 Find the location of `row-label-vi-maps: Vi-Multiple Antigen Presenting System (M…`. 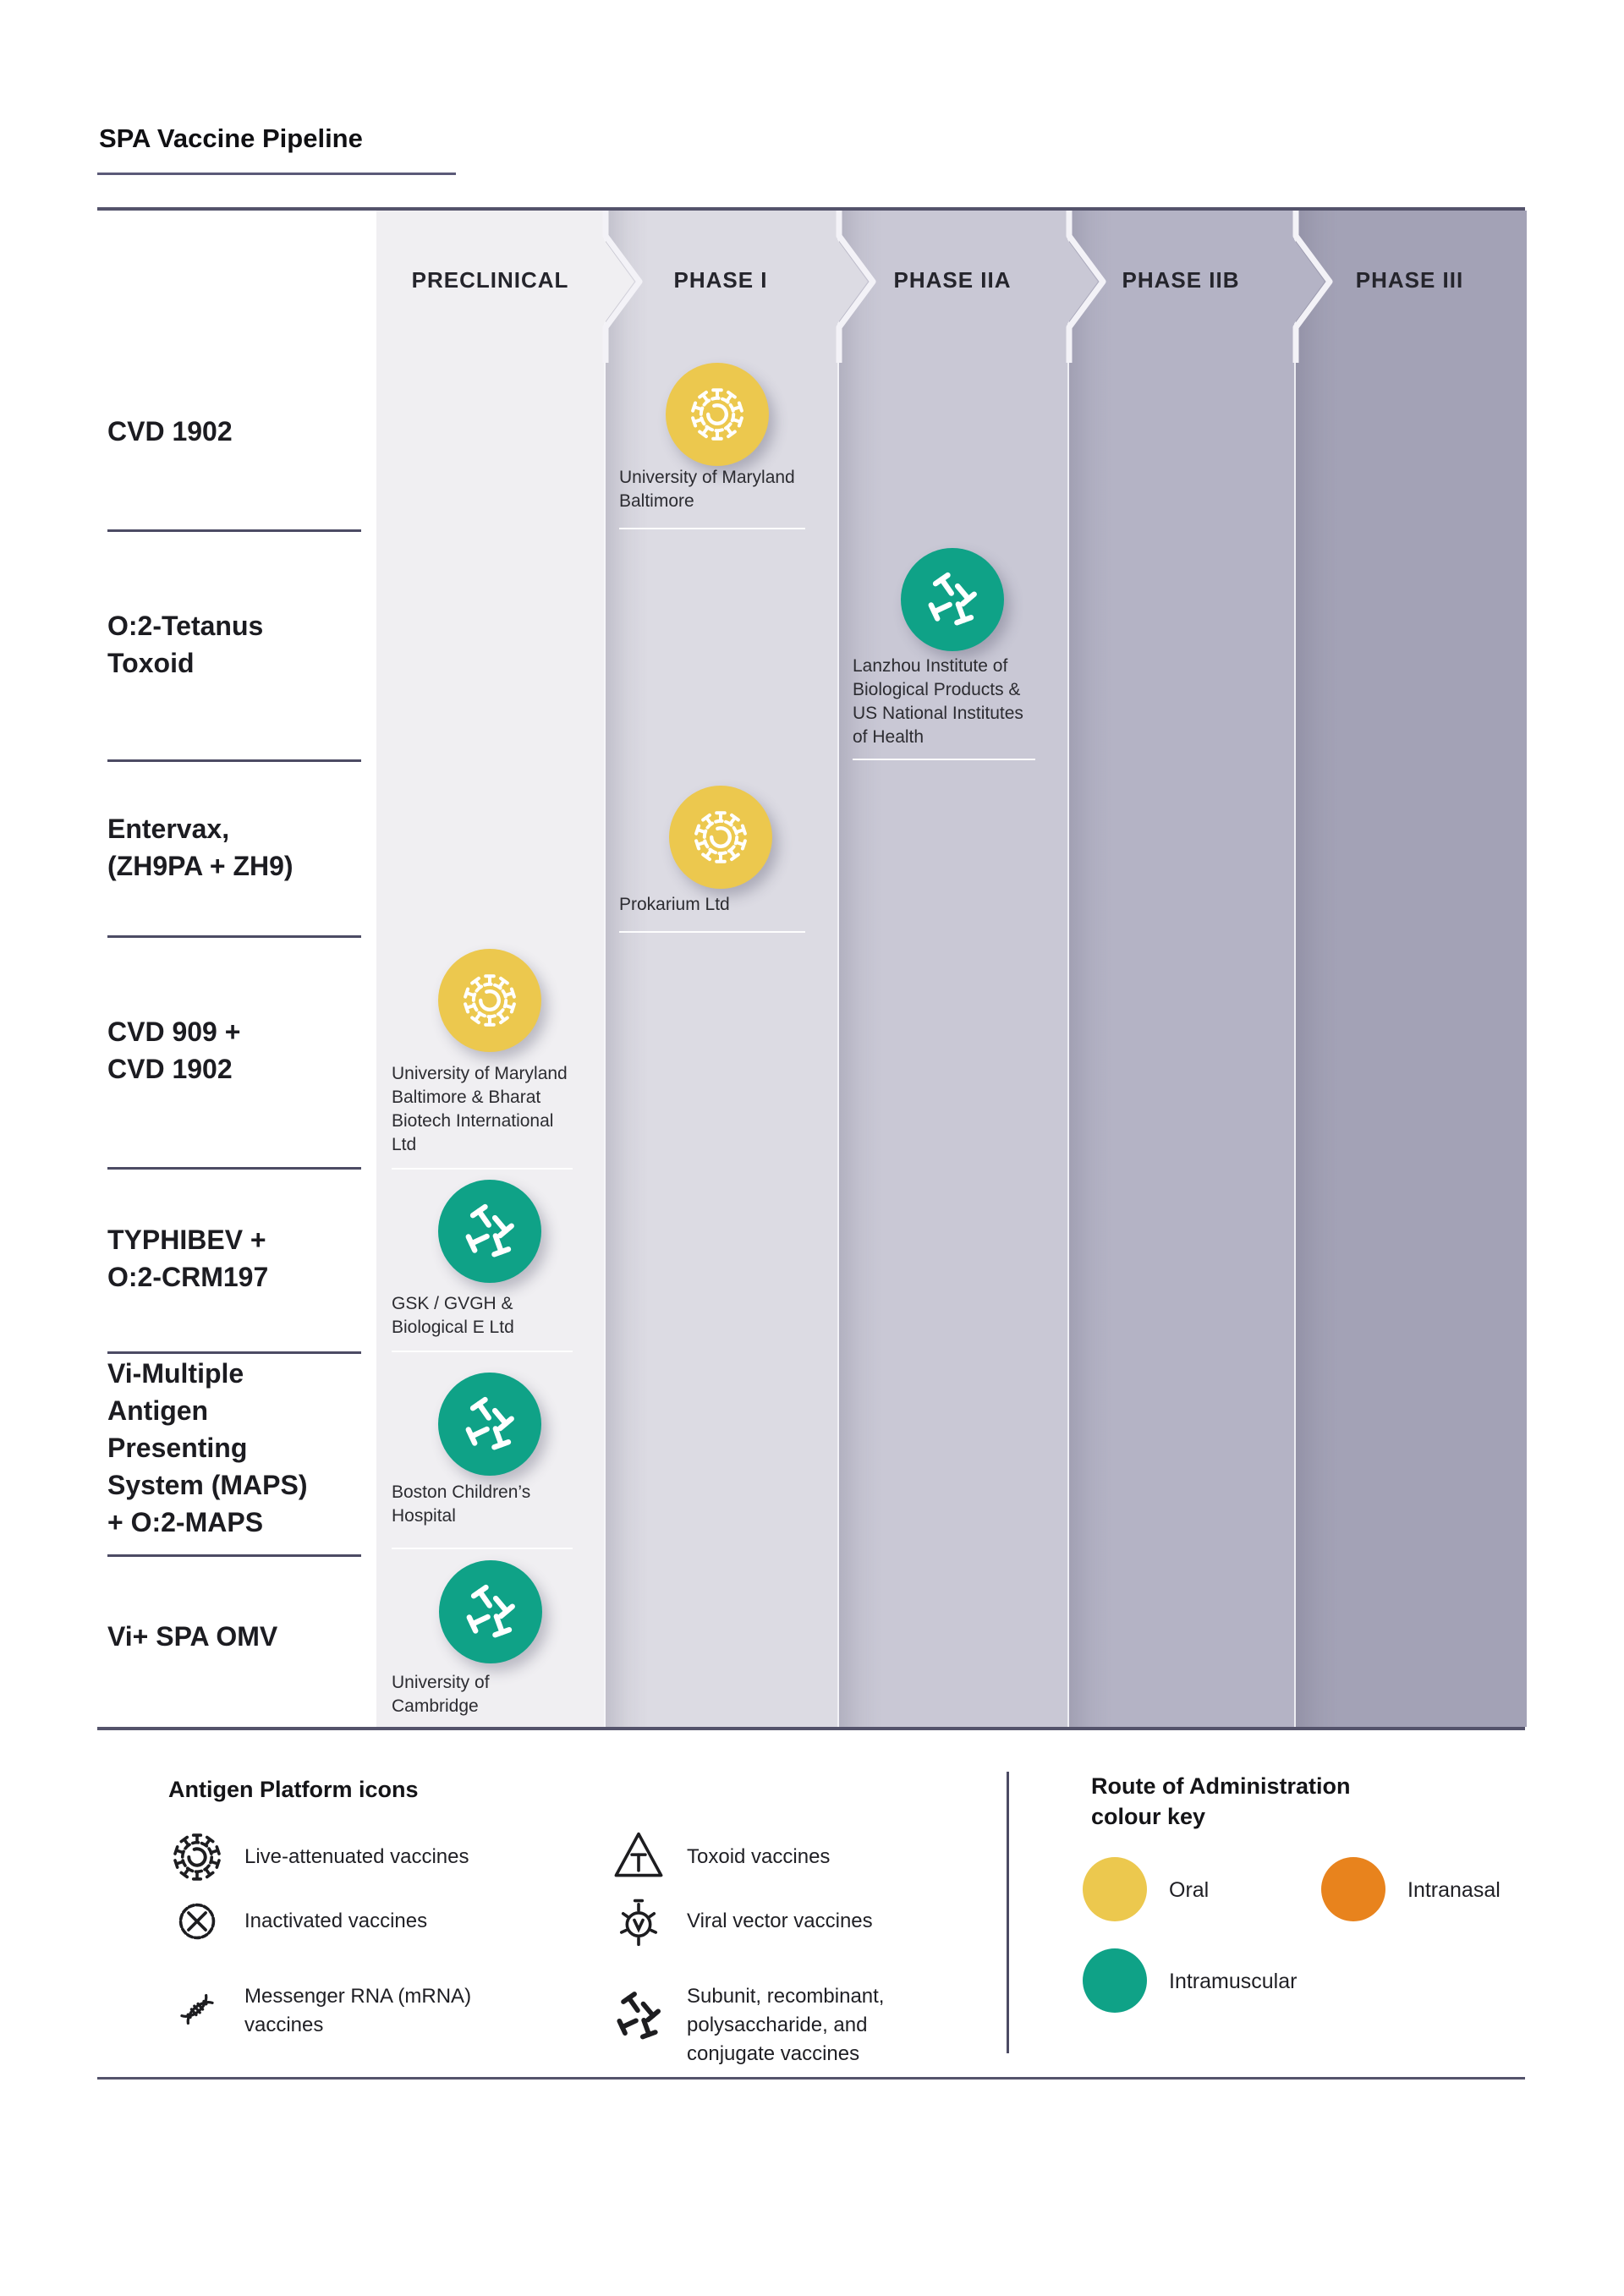

row-label-vi-maps: Vi-Multiple Antigen Presenting System (M… is located at coordinates (208, 1448).